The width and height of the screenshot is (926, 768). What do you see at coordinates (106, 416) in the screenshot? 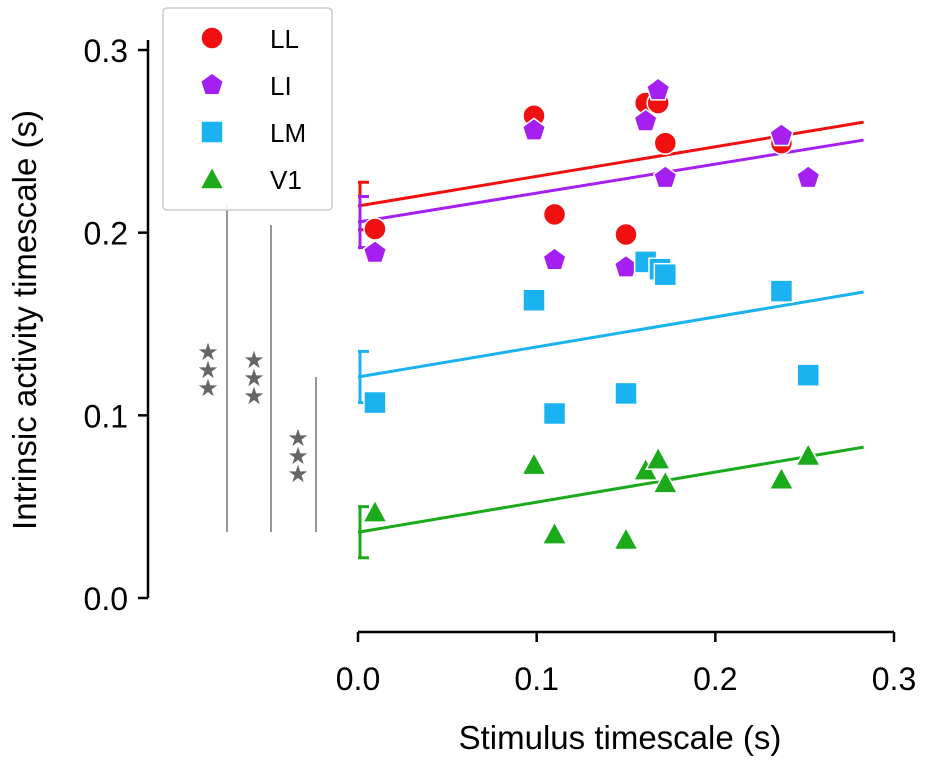
I see `y-tick-label: 0.1` at bounding box center [106, 416].